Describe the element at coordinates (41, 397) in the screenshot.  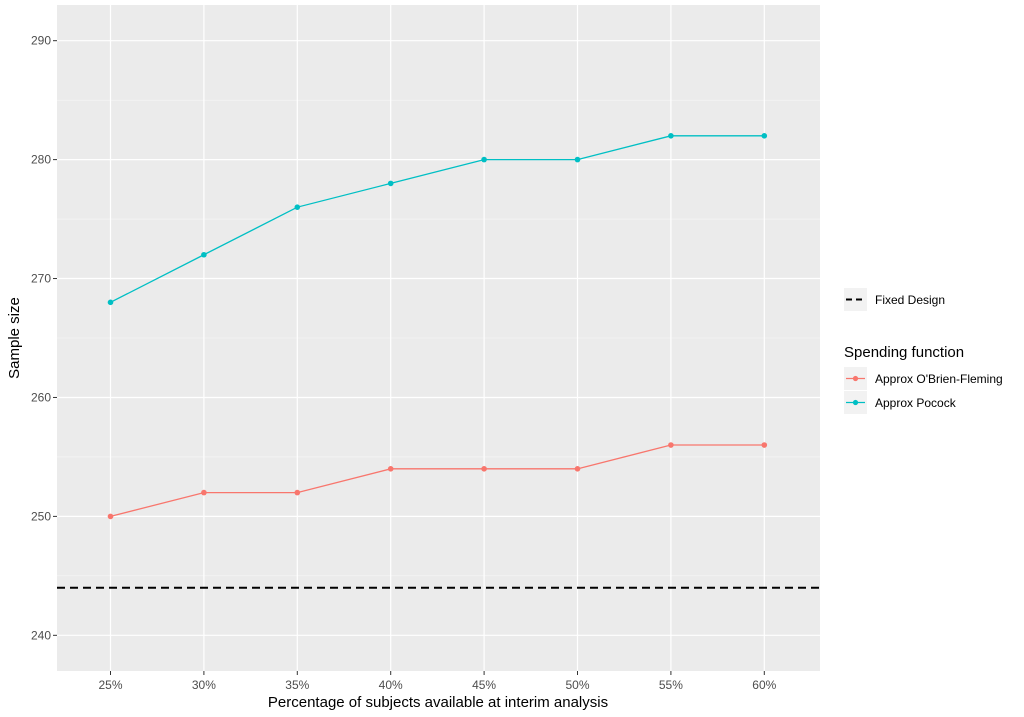
I see `y-tick-label: 260` at that location.